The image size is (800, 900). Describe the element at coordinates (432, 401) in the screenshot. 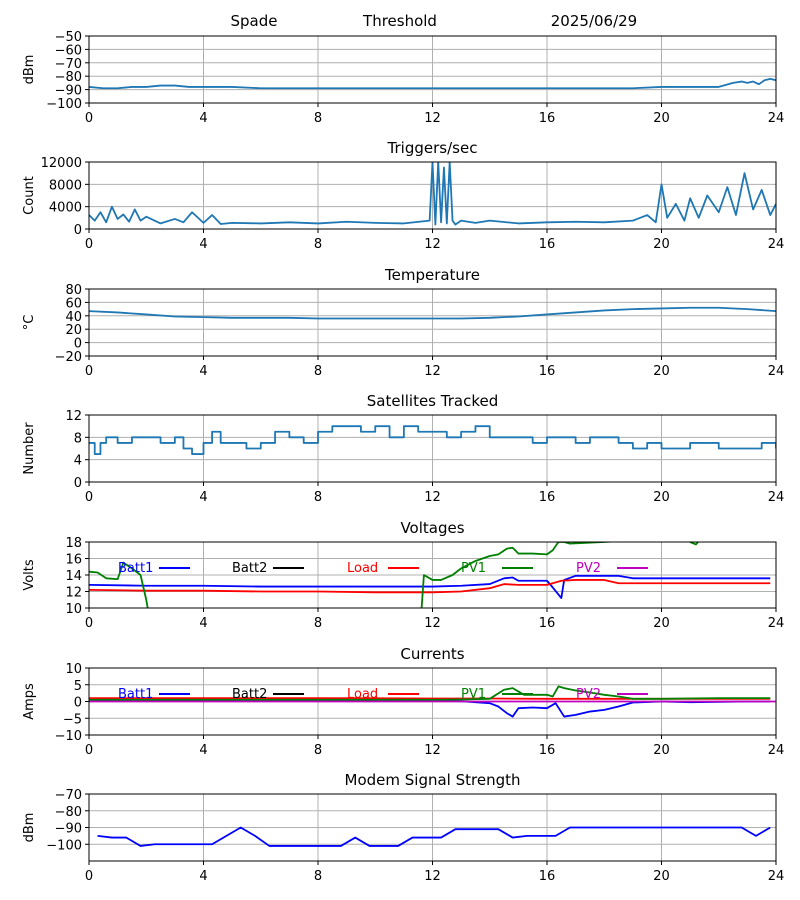

I see `panel-title: Satellites Tracked` at that location.